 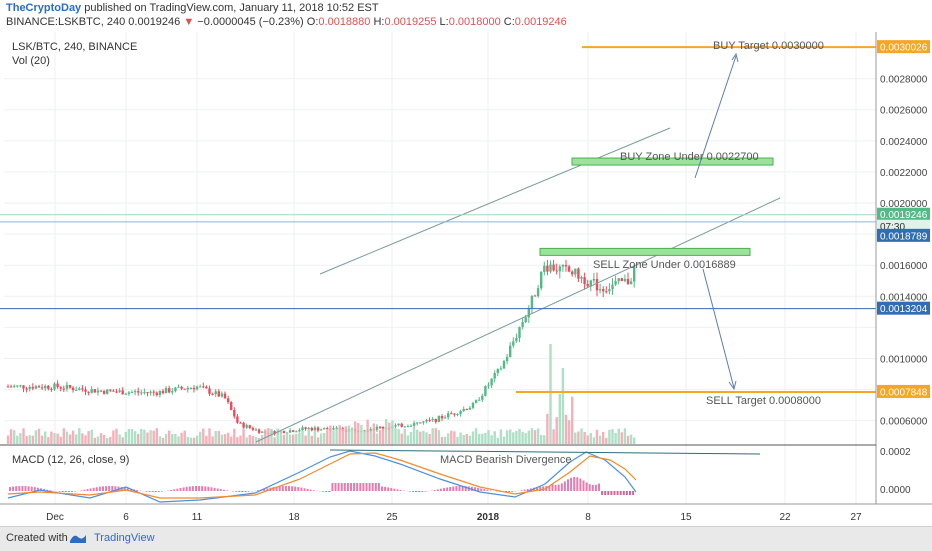 What do you see at coordinates (70, 460) in the screenshot?
I see `macd-title: MACD (12, 26, close, 9)` at bounding box center [70, 460].